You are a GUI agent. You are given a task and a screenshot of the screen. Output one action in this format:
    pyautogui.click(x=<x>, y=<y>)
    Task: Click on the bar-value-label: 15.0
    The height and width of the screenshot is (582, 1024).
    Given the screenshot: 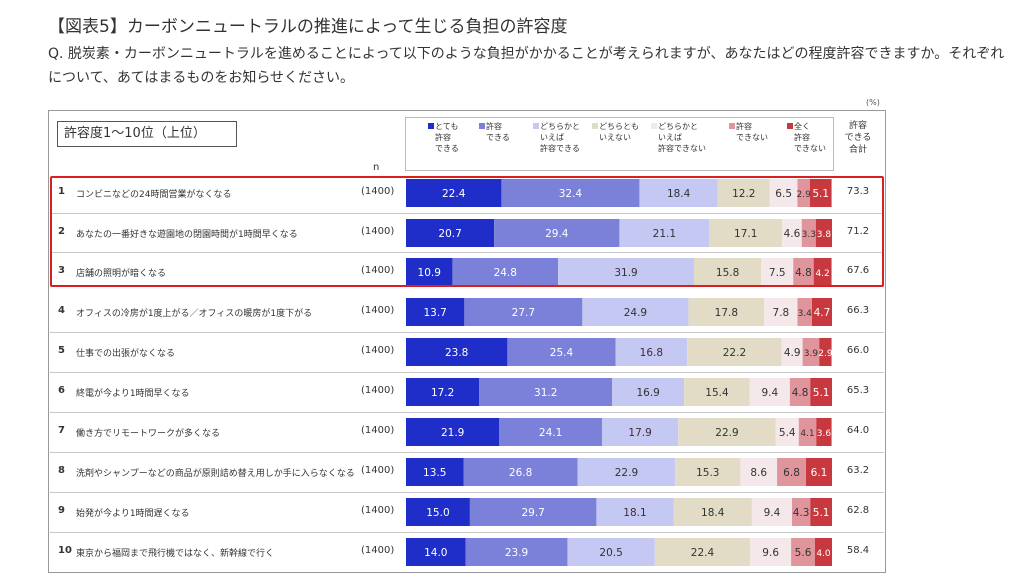 What is the action you would take?
    pyautogui.click(x=437, y=513)
    